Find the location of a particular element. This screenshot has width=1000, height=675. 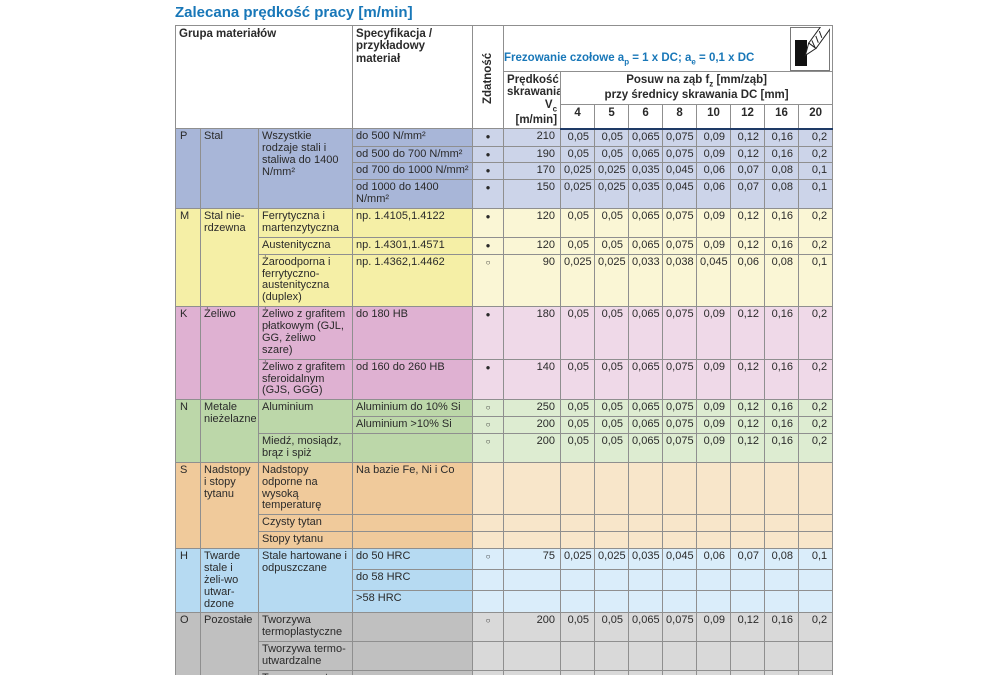

group-letter-cell: H is located at coordinates (188, 581).